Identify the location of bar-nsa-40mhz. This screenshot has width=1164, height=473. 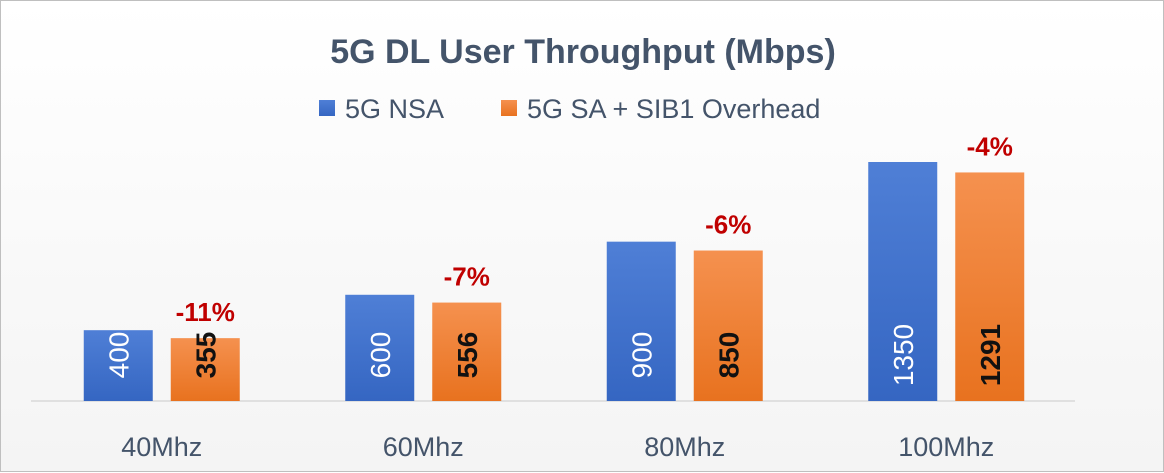
(118, 365).